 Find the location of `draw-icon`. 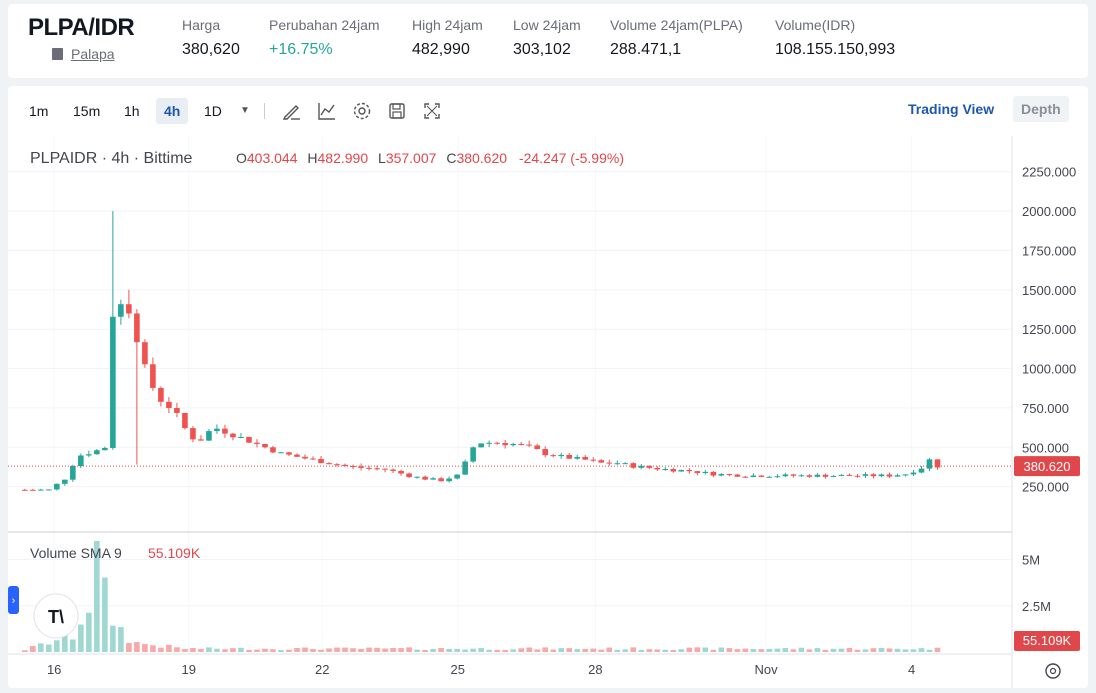

draw-icon is located at coordinates (292, 111).